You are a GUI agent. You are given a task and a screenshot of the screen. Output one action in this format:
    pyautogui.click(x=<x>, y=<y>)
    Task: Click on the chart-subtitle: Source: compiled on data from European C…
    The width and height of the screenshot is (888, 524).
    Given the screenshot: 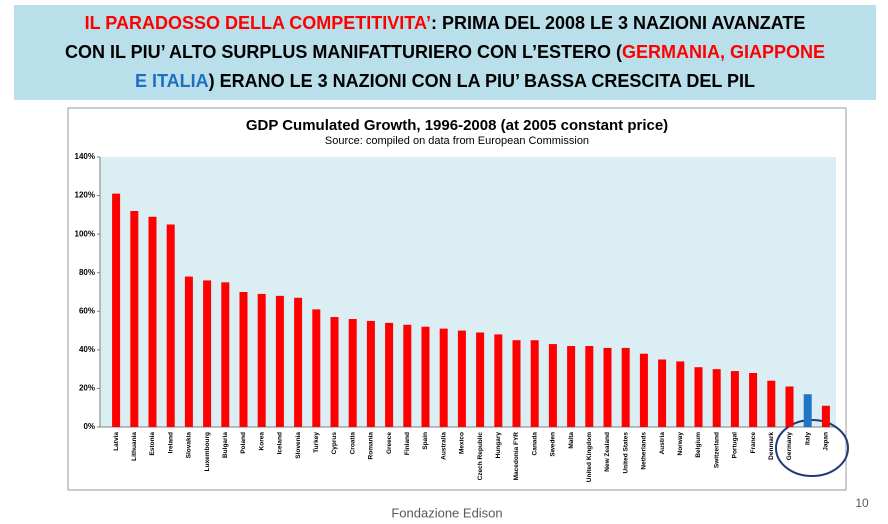 What is the action you would take?
    pyautogui.click(x=457, y=141)
    